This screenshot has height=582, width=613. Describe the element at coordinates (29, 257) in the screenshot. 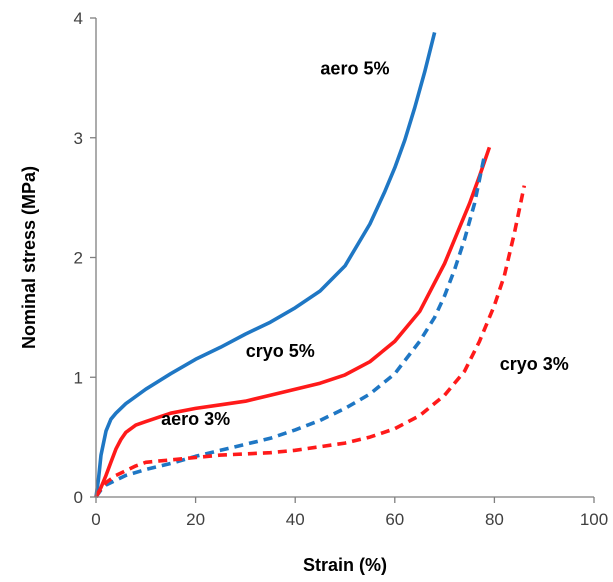

I see `y-axis-title: Nominal stress (MPa)` at that location.